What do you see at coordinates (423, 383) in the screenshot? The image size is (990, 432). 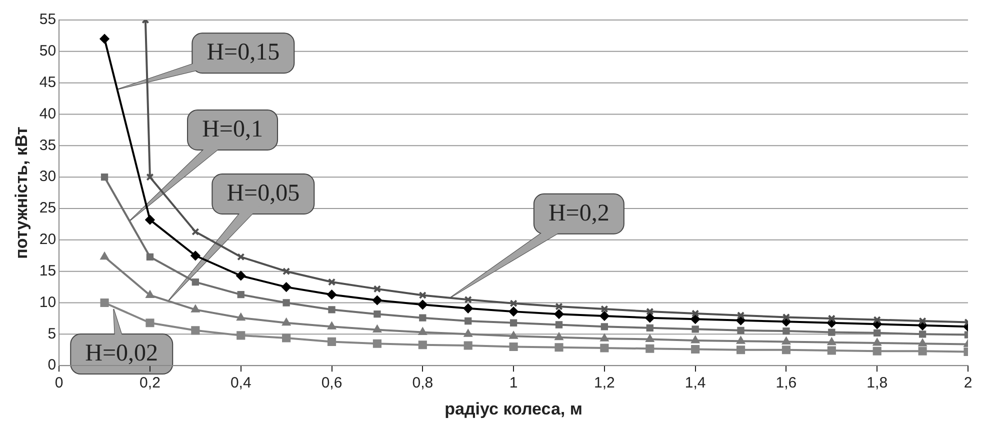 I see `x-tick-label: 0,8` at bounding box center [423, 383].